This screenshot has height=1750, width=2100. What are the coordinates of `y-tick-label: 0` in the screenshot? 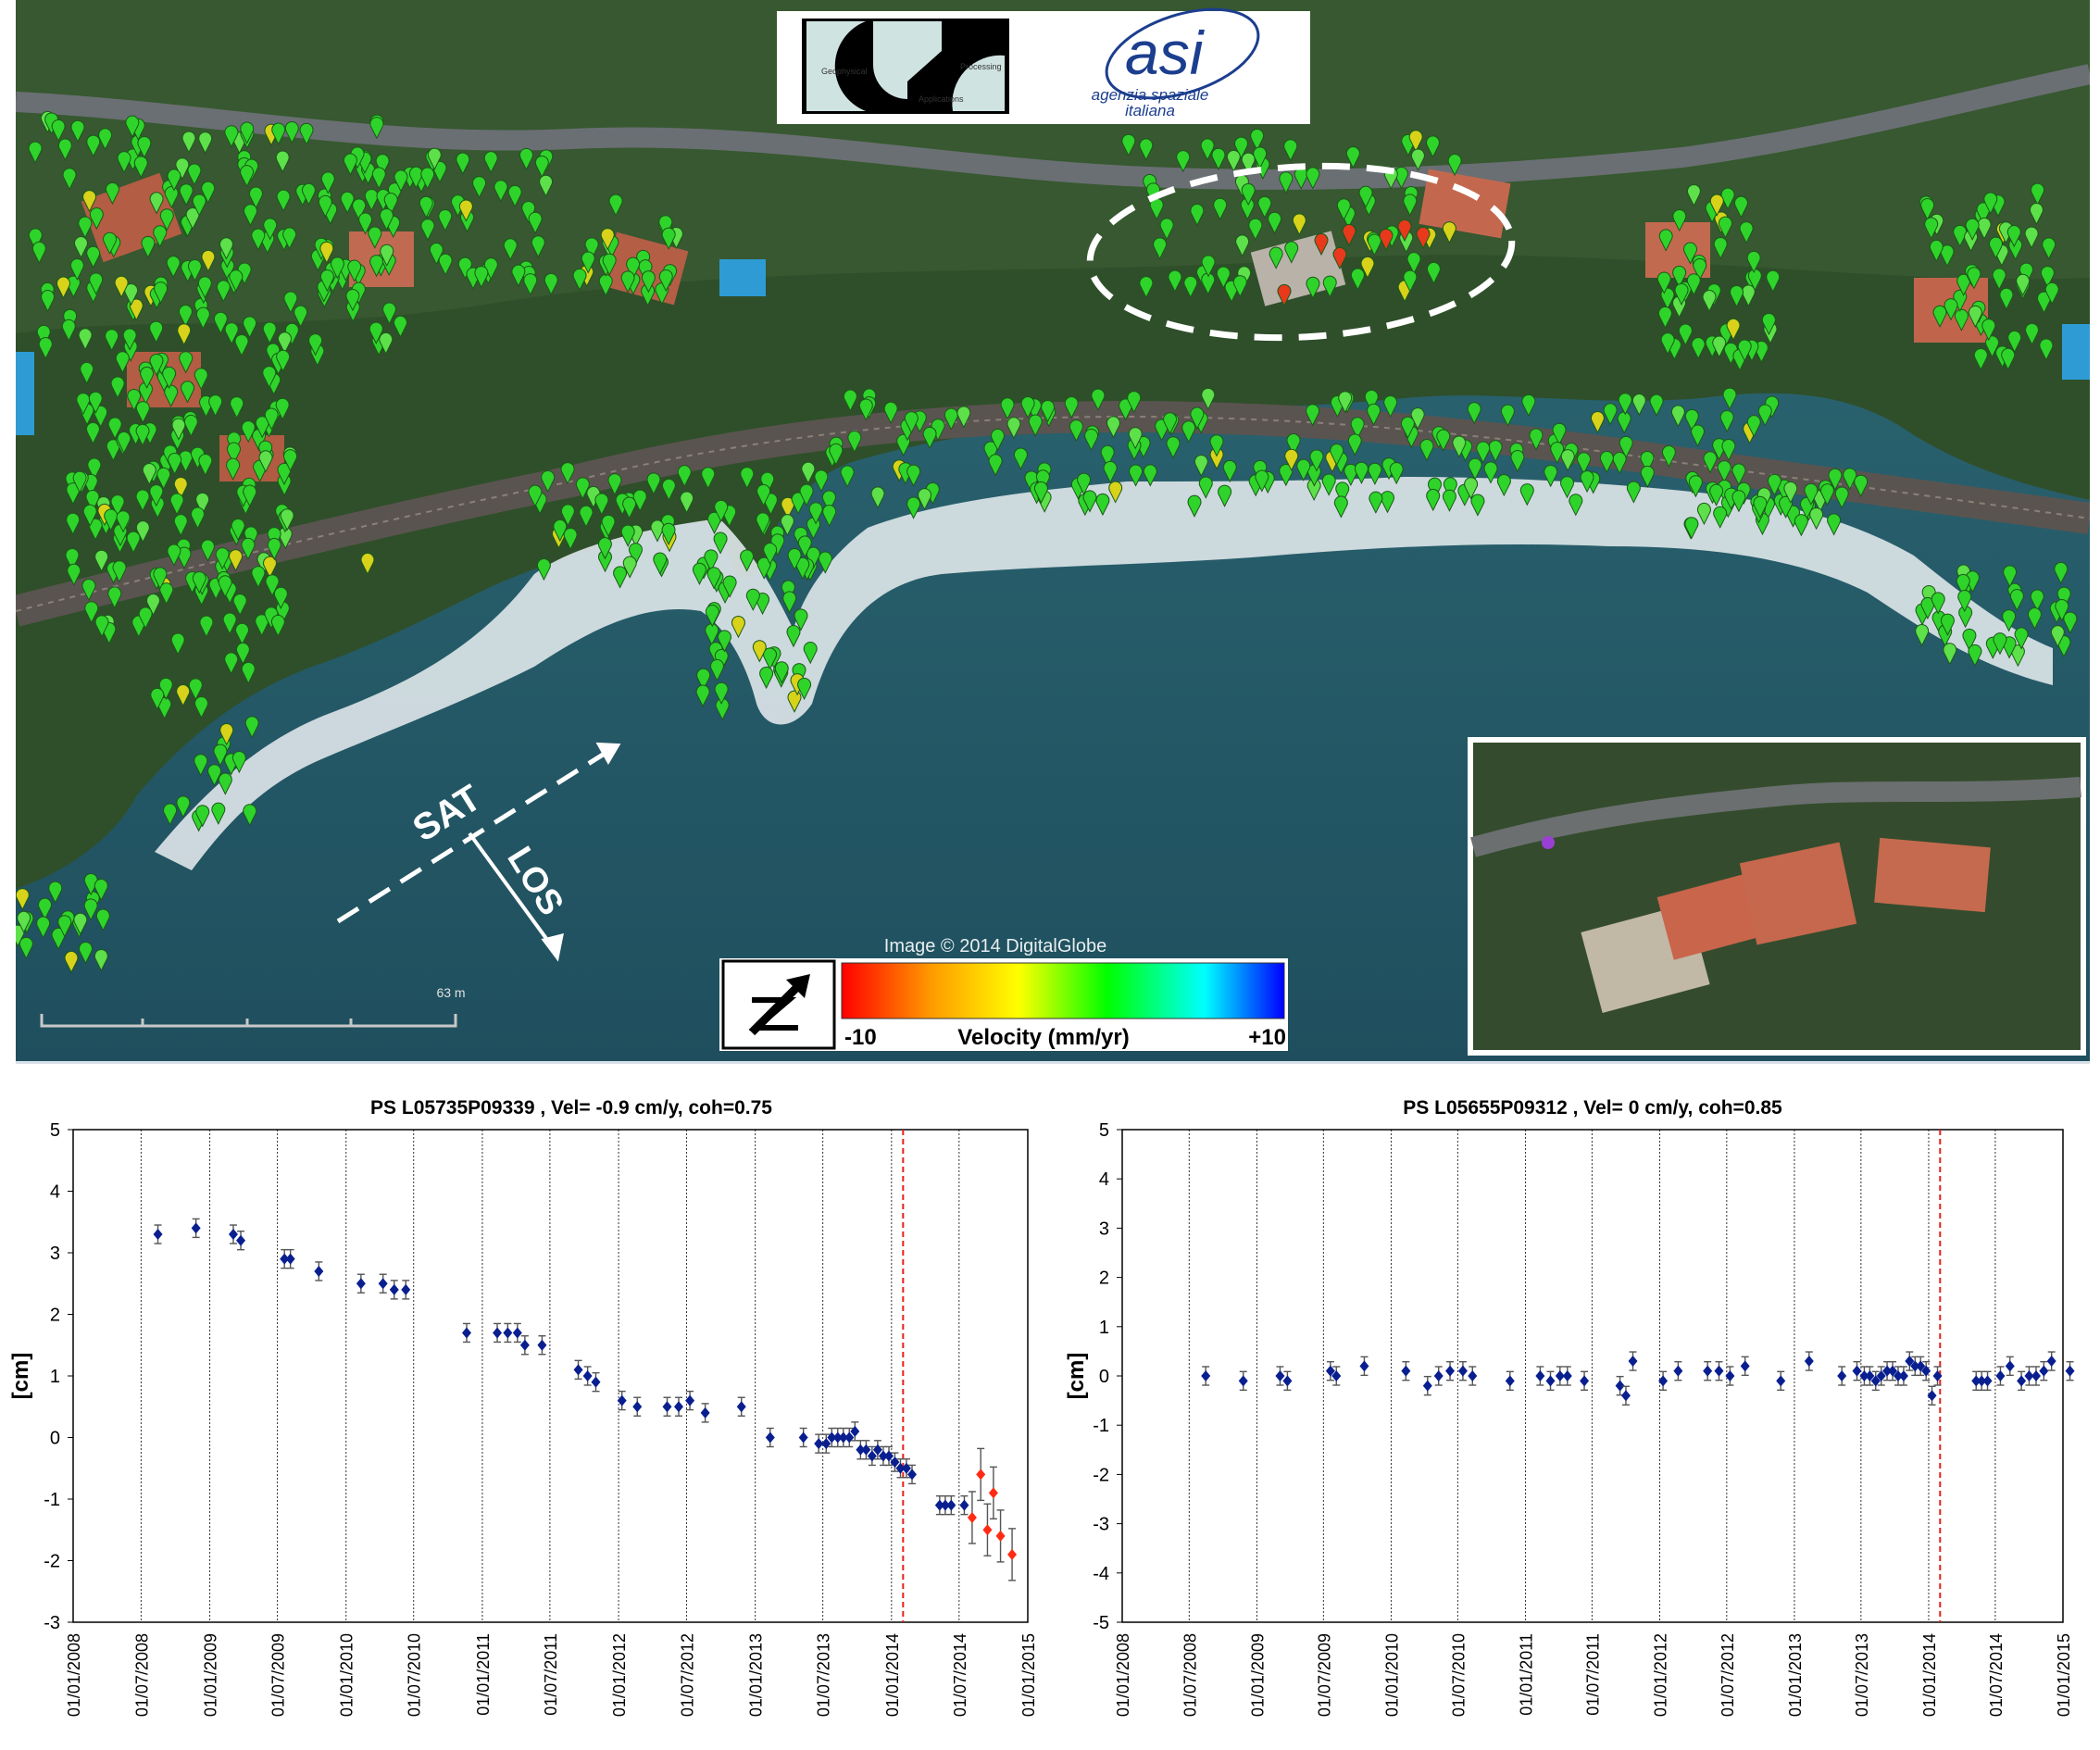 It's located at (1104, 1377).